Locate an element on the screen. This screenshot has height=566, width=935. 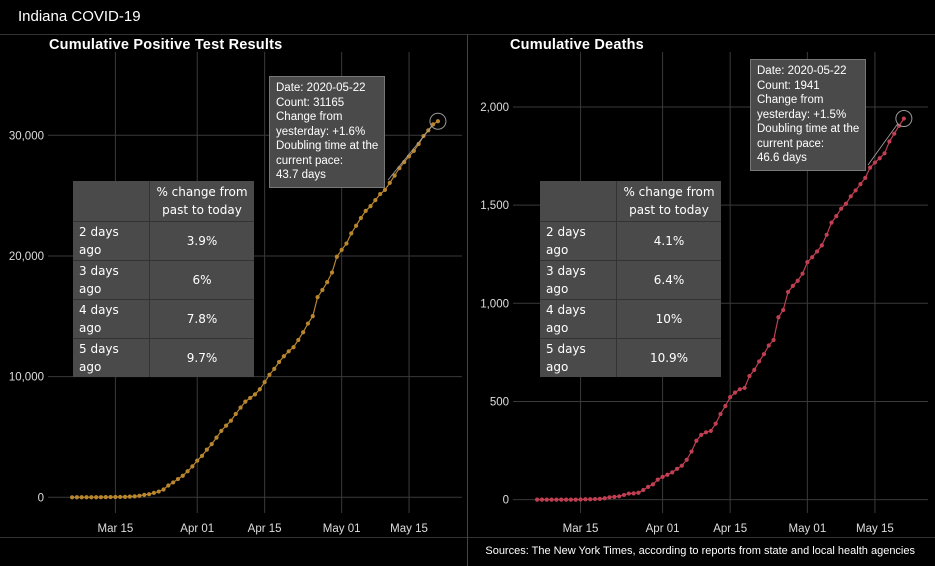
table-row: 2 days ago 4.1% is located at coordinates (630, 241).